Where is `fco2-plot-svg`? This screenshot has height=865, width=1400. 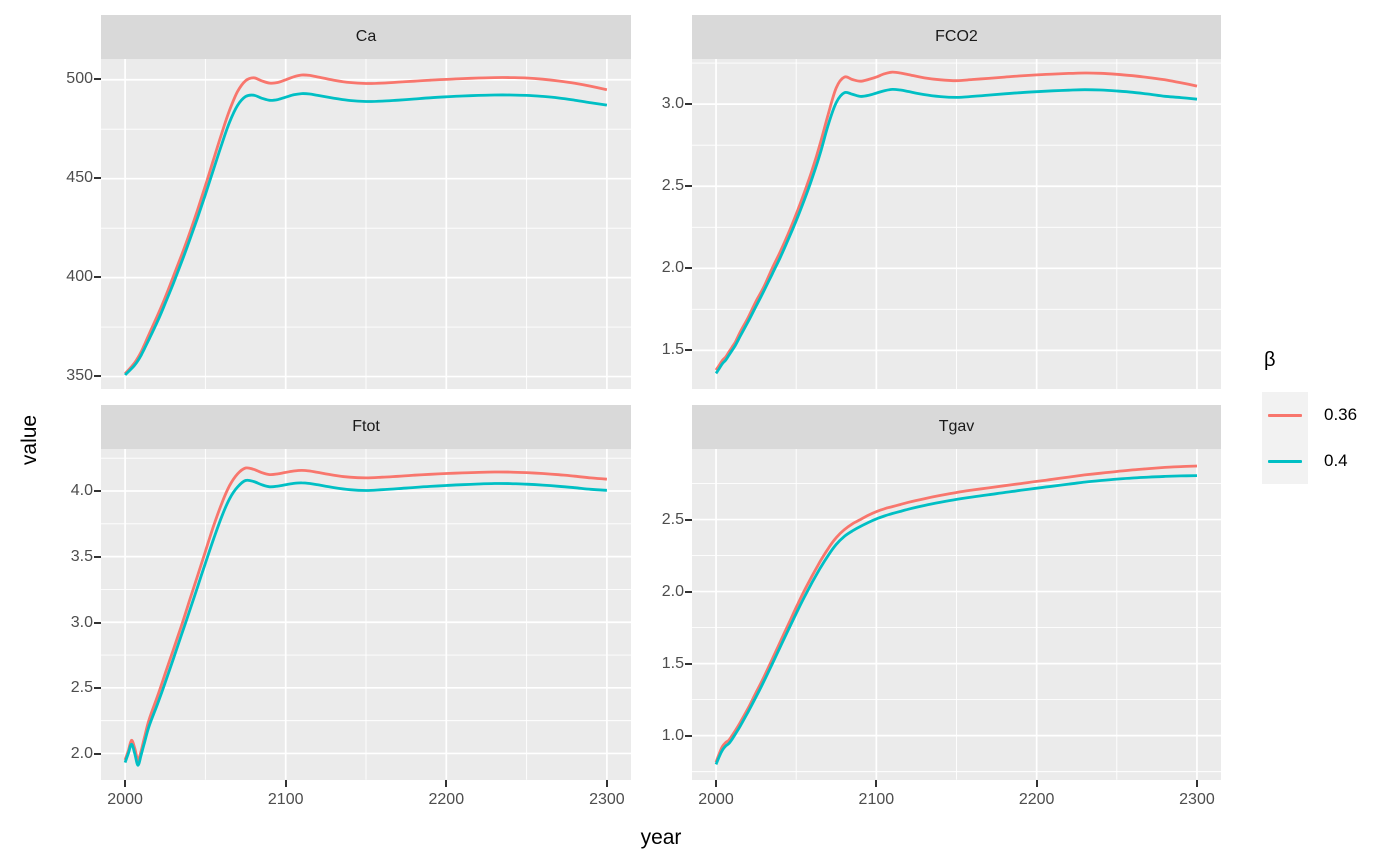
fco2-plot-svg is located at coordinates (956, 224).